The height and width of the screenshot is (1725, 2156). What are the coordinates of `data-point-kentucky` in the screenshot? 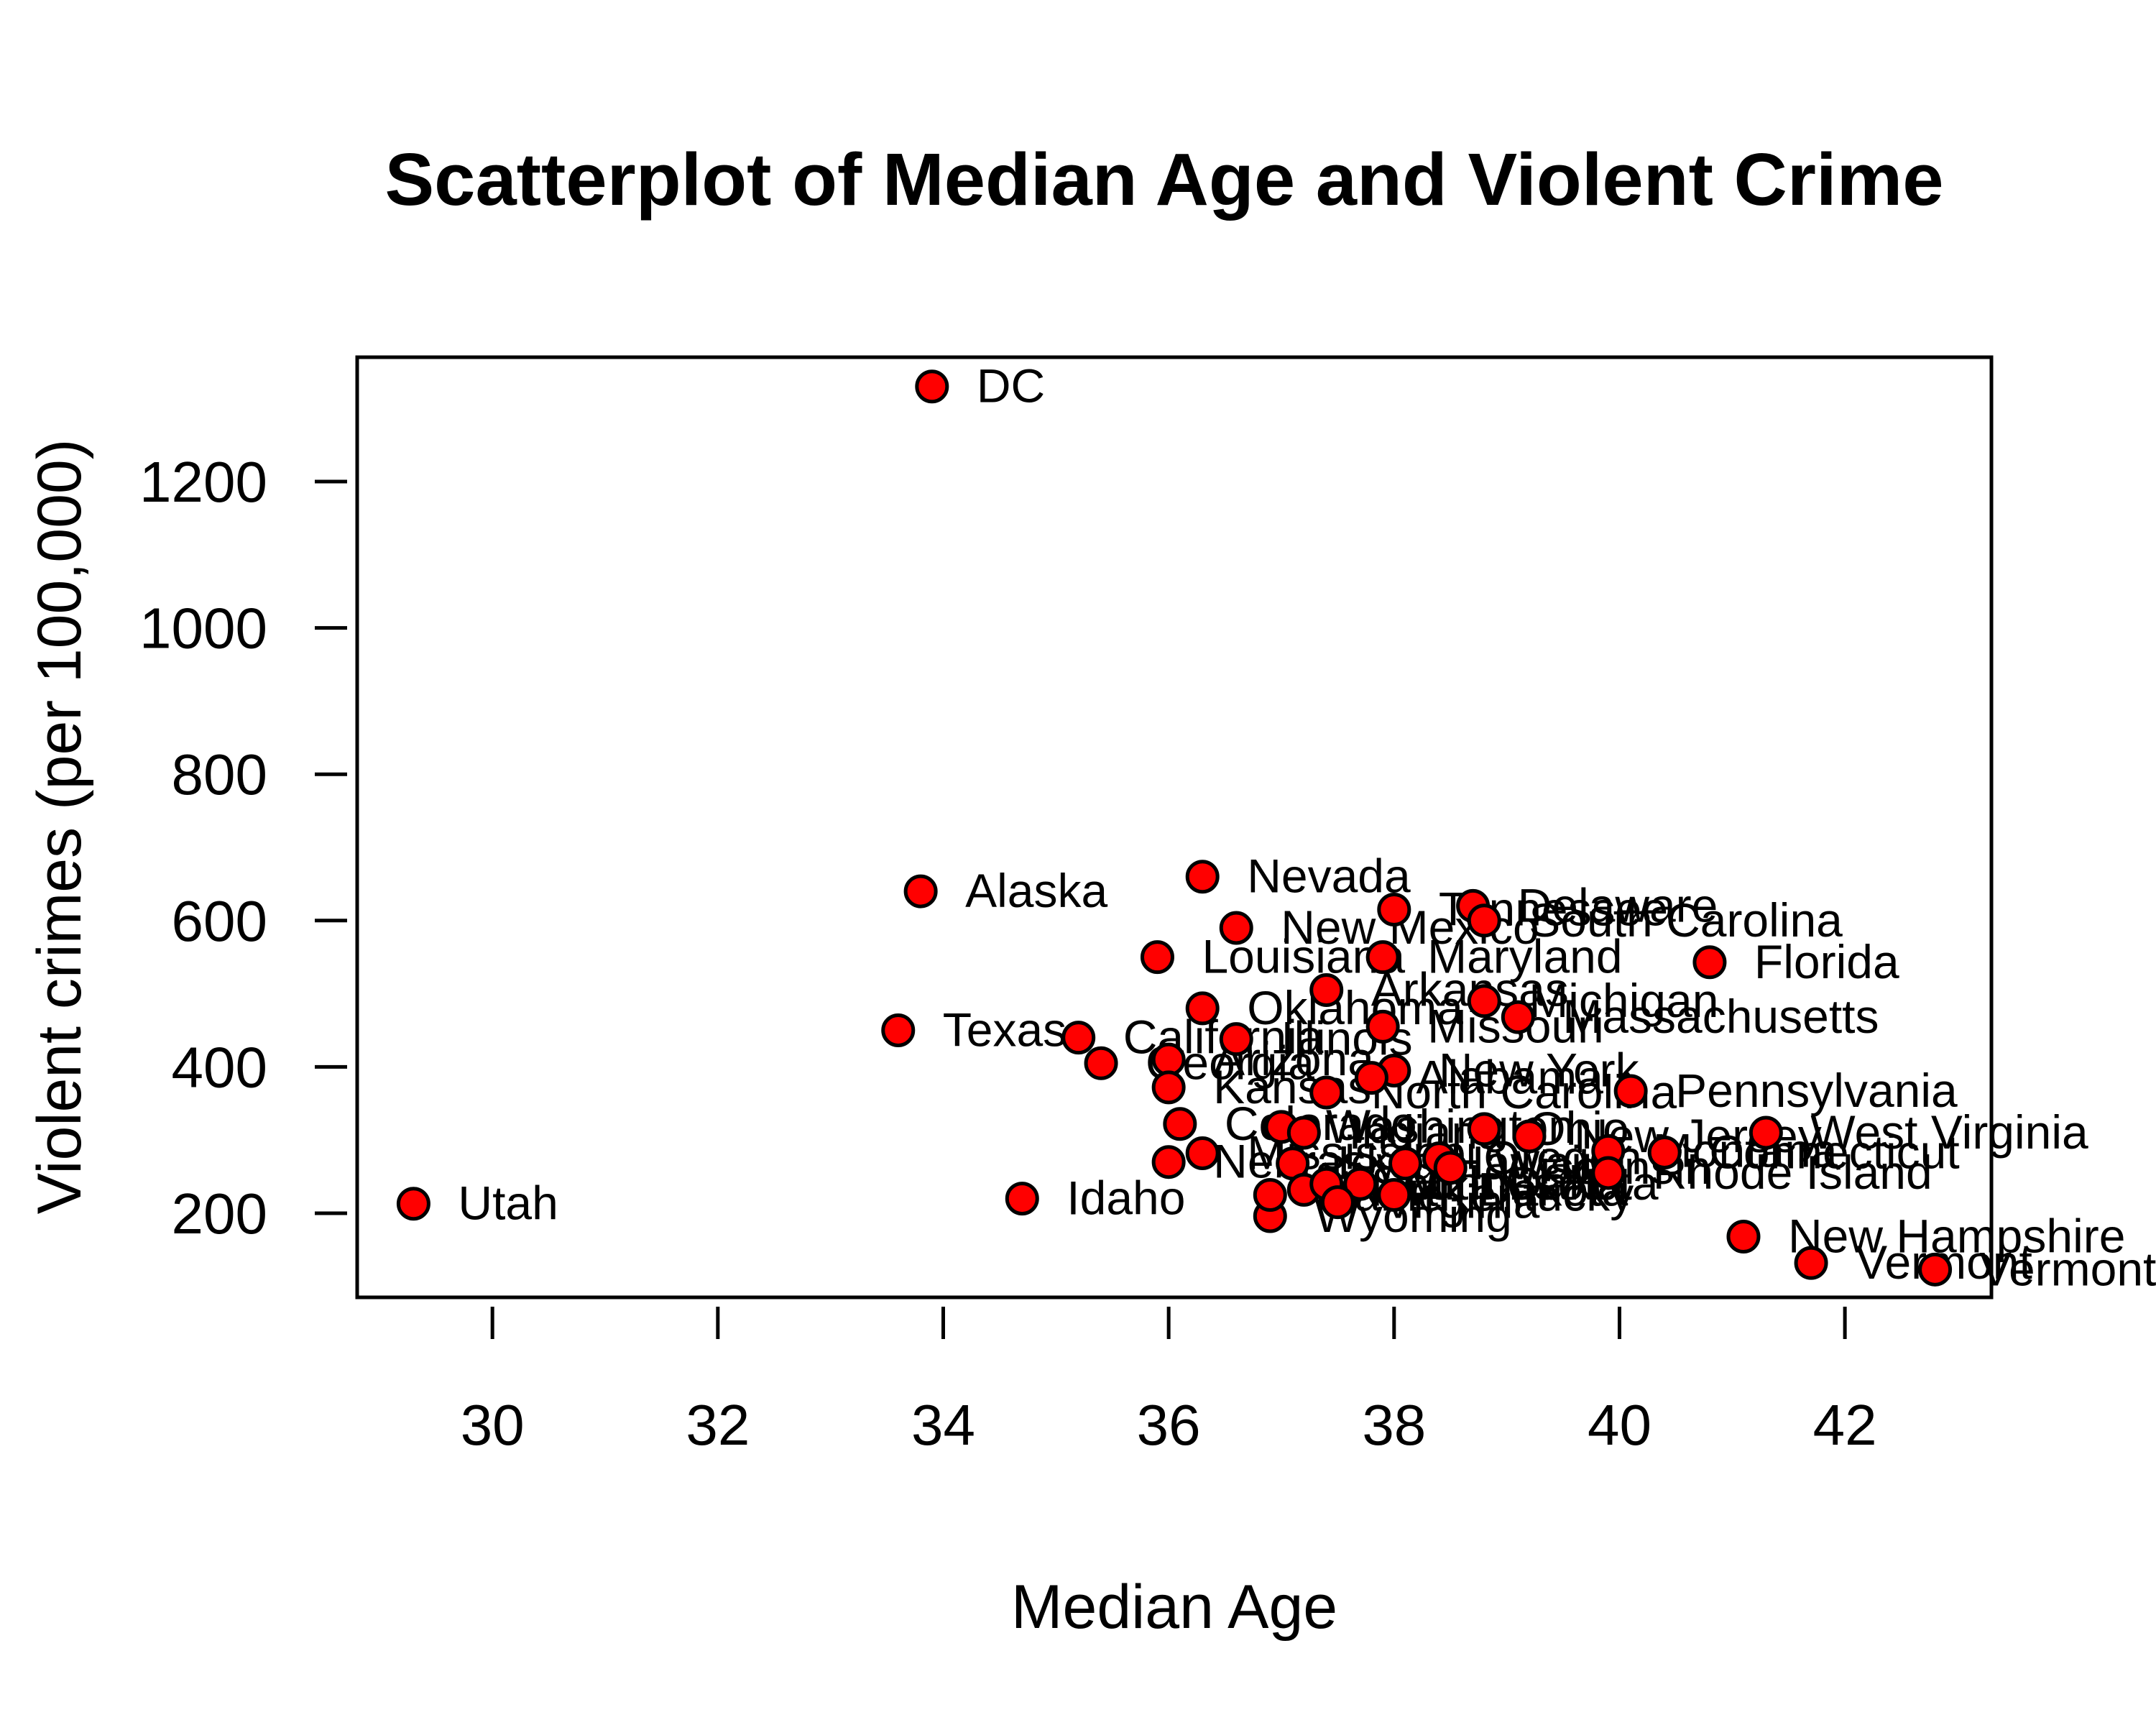 It's located at (1394, 1194).